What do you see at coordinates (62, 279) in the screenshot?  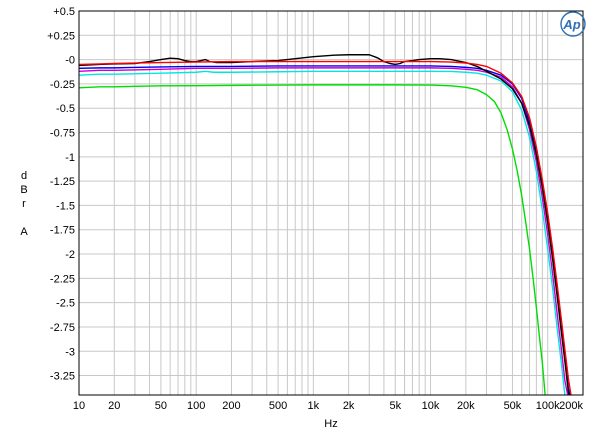 I see `y-tick-label: -2.25` at bounding box center [62, 279].